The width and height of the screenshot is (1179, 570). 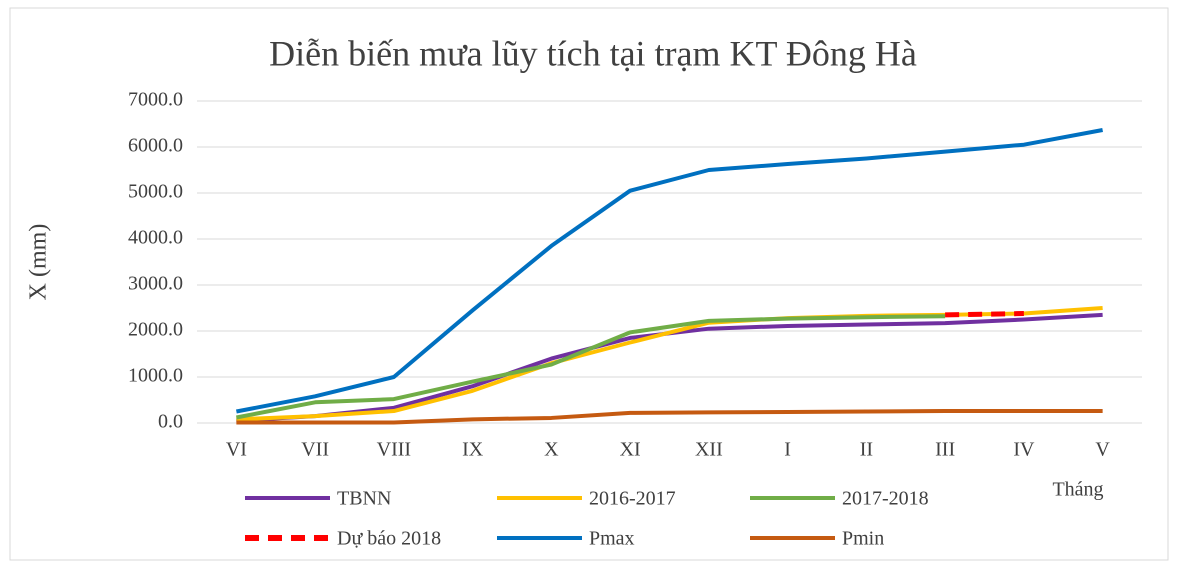 What do you see at coordinates (170, 422) in the screenshot?
I see `y-tick-label: 0.0` at bounding box center [170, 422].